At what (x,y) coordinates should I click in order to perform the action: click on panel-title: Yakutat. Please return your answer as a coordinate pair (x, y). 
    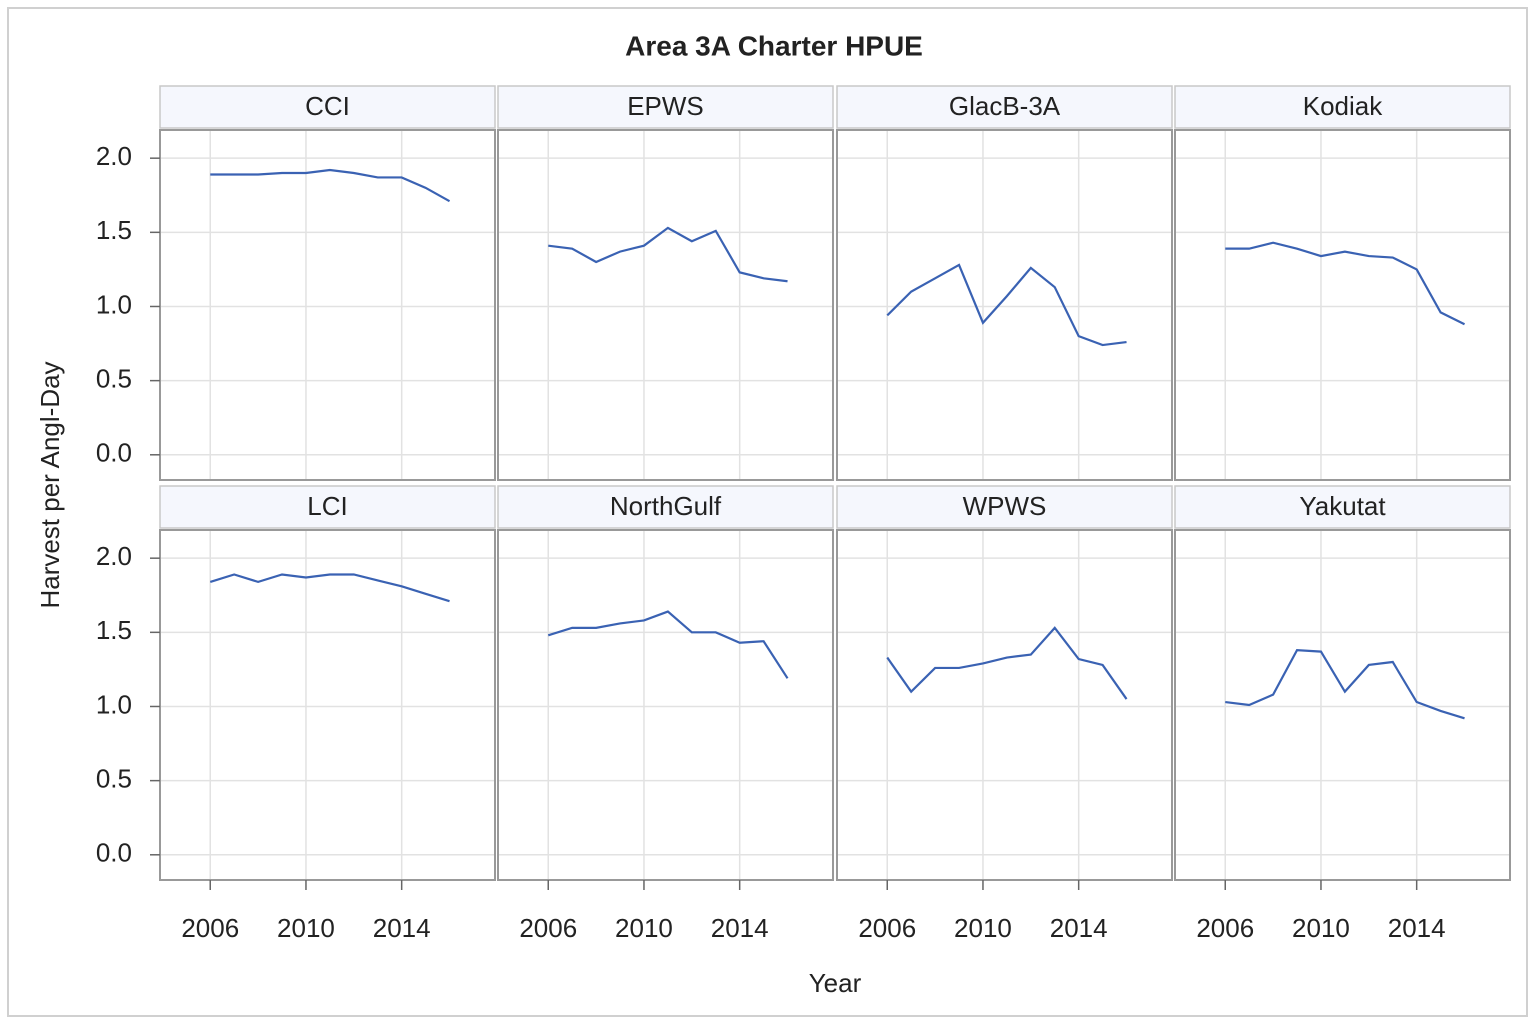
    Looking at the image, I should click on (1342, 506).